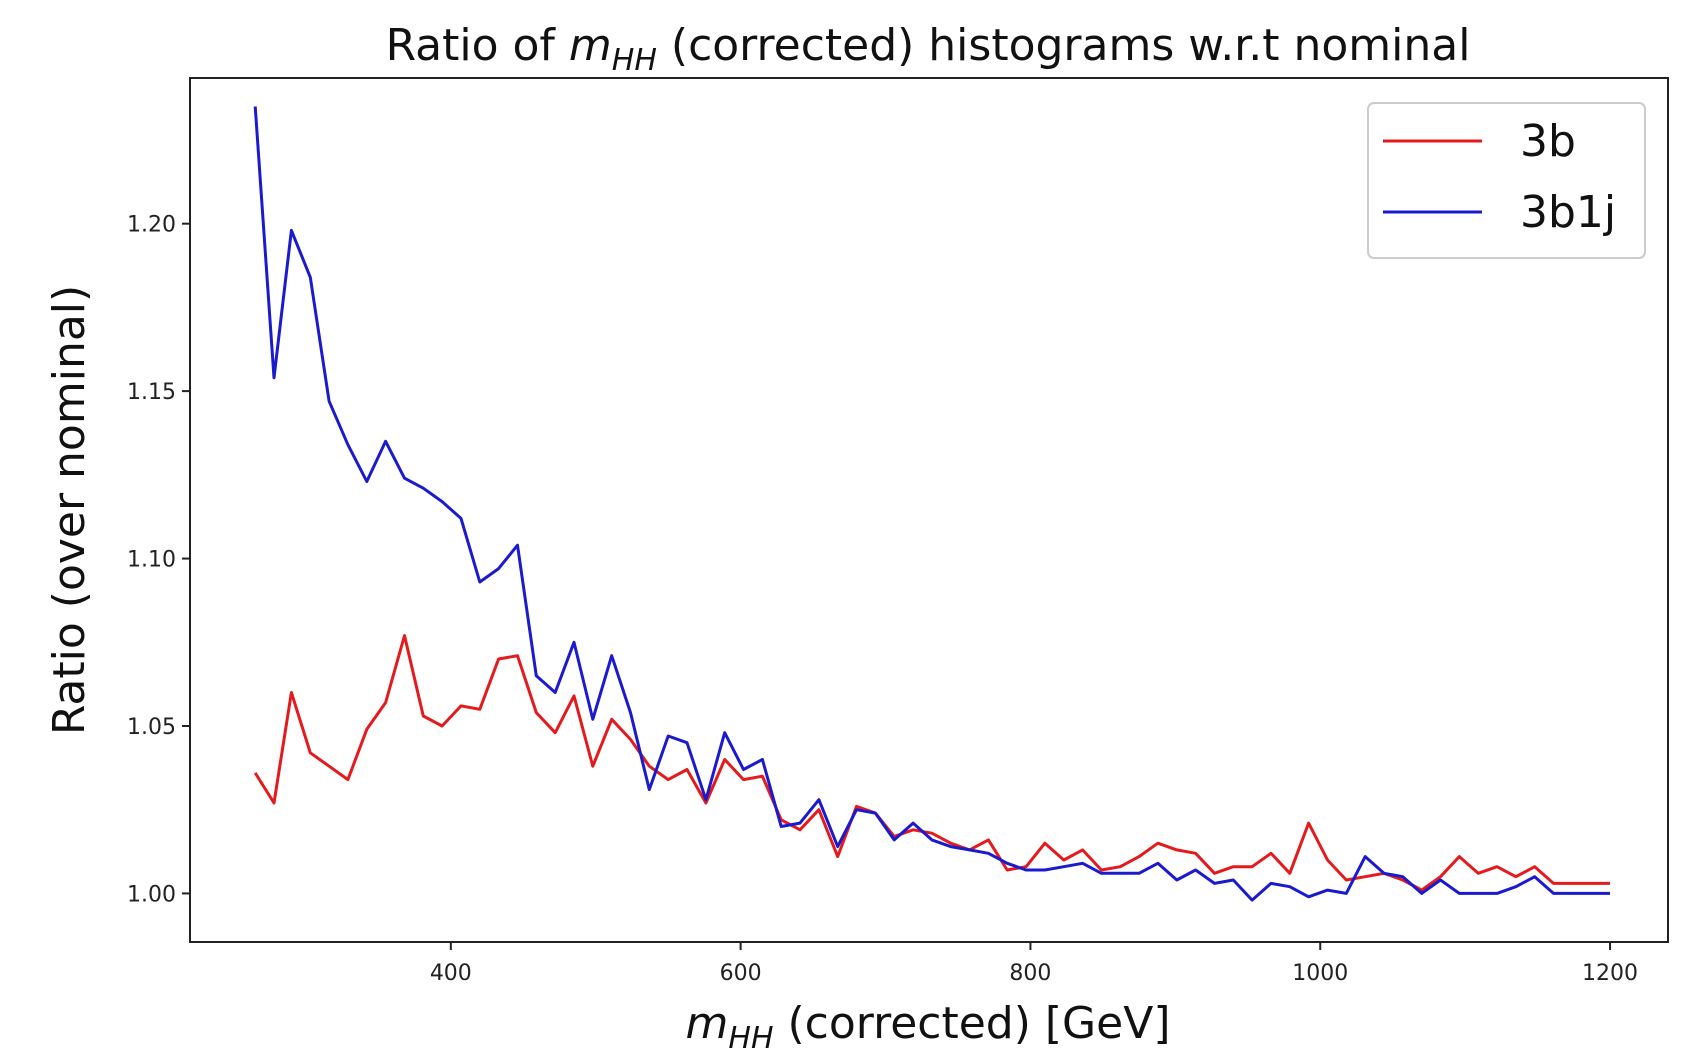 The height and width of the screenshot is (1051, 1697). I want to click on y-tick-label: 1.10, so click(151, 560).